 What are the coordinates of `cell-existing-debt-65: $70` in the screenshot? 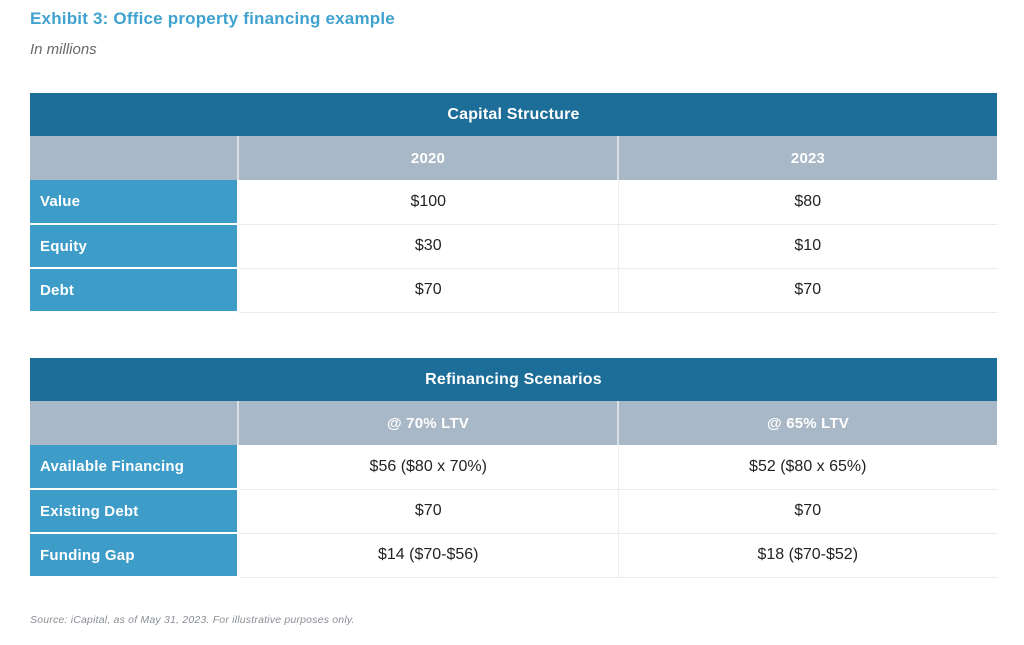 It's located at (807, 511).